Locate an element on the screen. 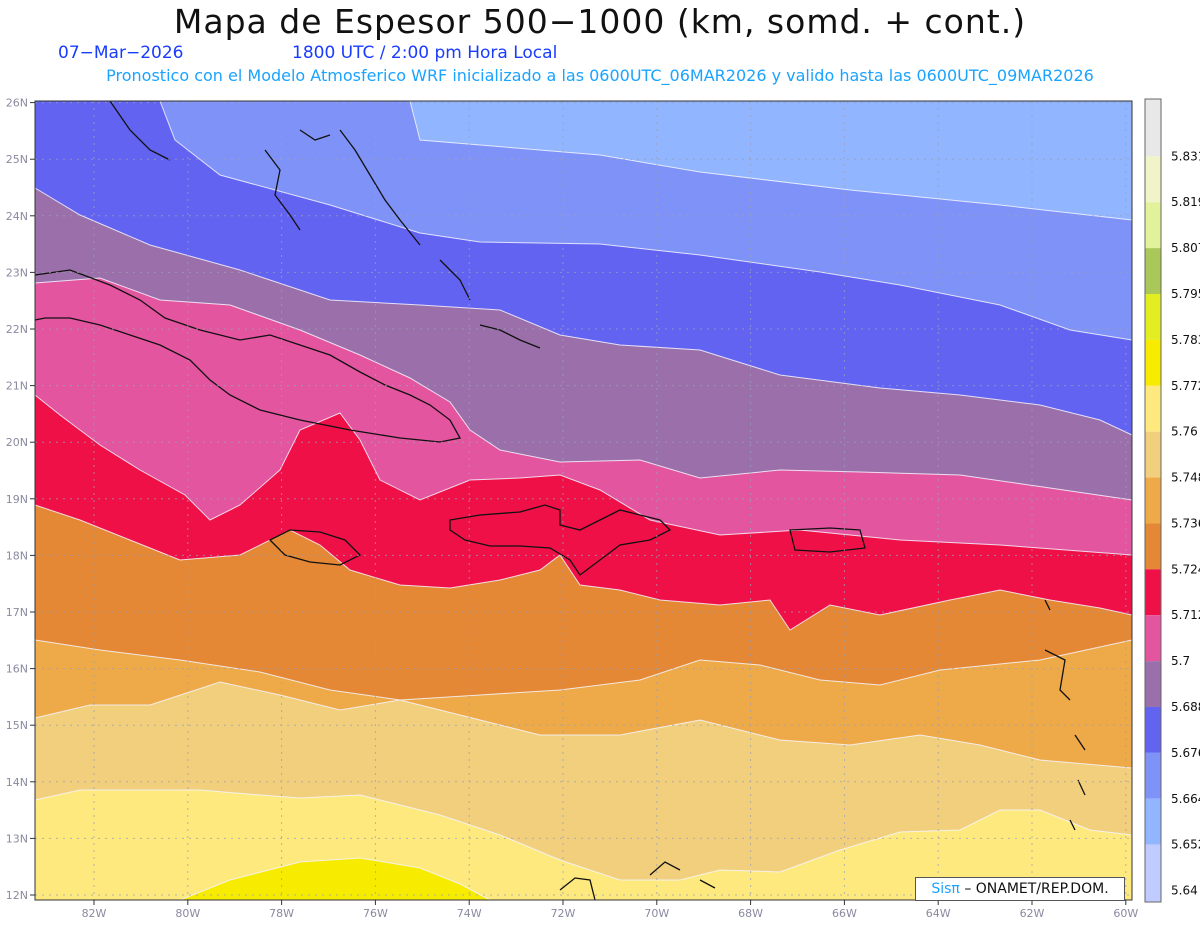 This screenshot has height=927, width=1200. lon-label: 74W is located at coordinates (469, 913).